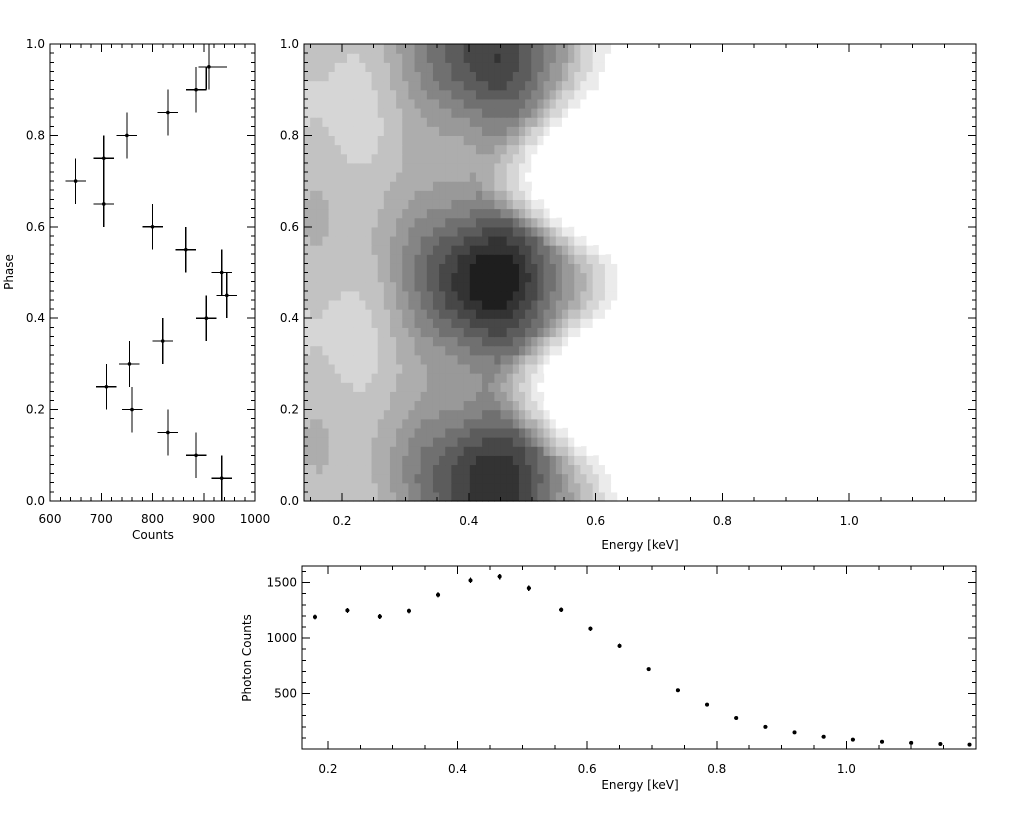 The image size is (1027, 835). What do you see at coordinates (152, 519) in the screenshot?
I see `phase-counts-x-tick-label: 800` at bounding box center [152, 519].